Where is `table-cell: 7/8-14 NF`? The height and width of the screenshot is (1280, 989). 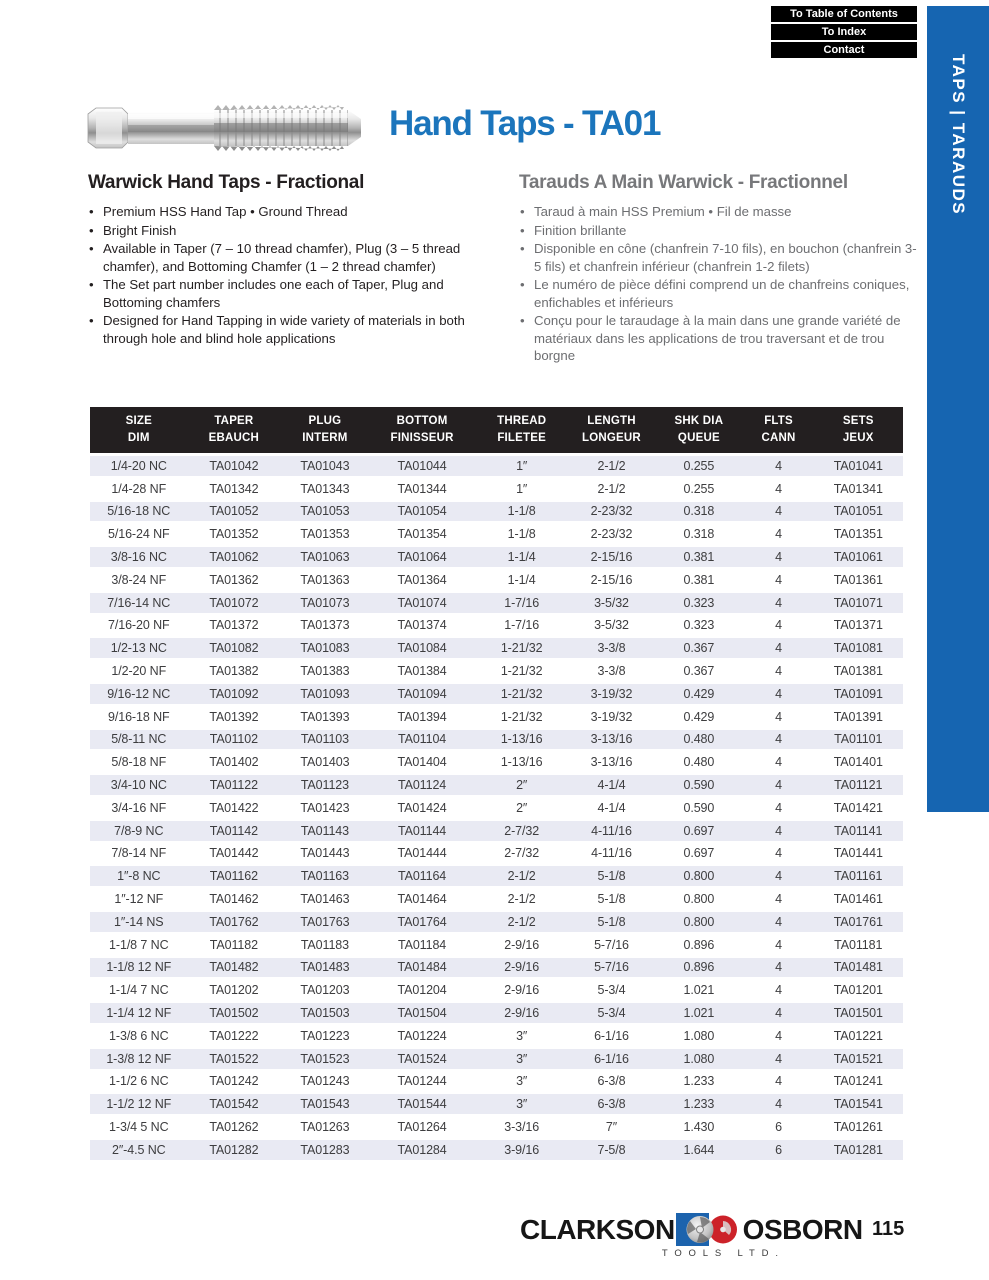 table-cell: 7/8-14 NF is located at coordinates (139, 853).